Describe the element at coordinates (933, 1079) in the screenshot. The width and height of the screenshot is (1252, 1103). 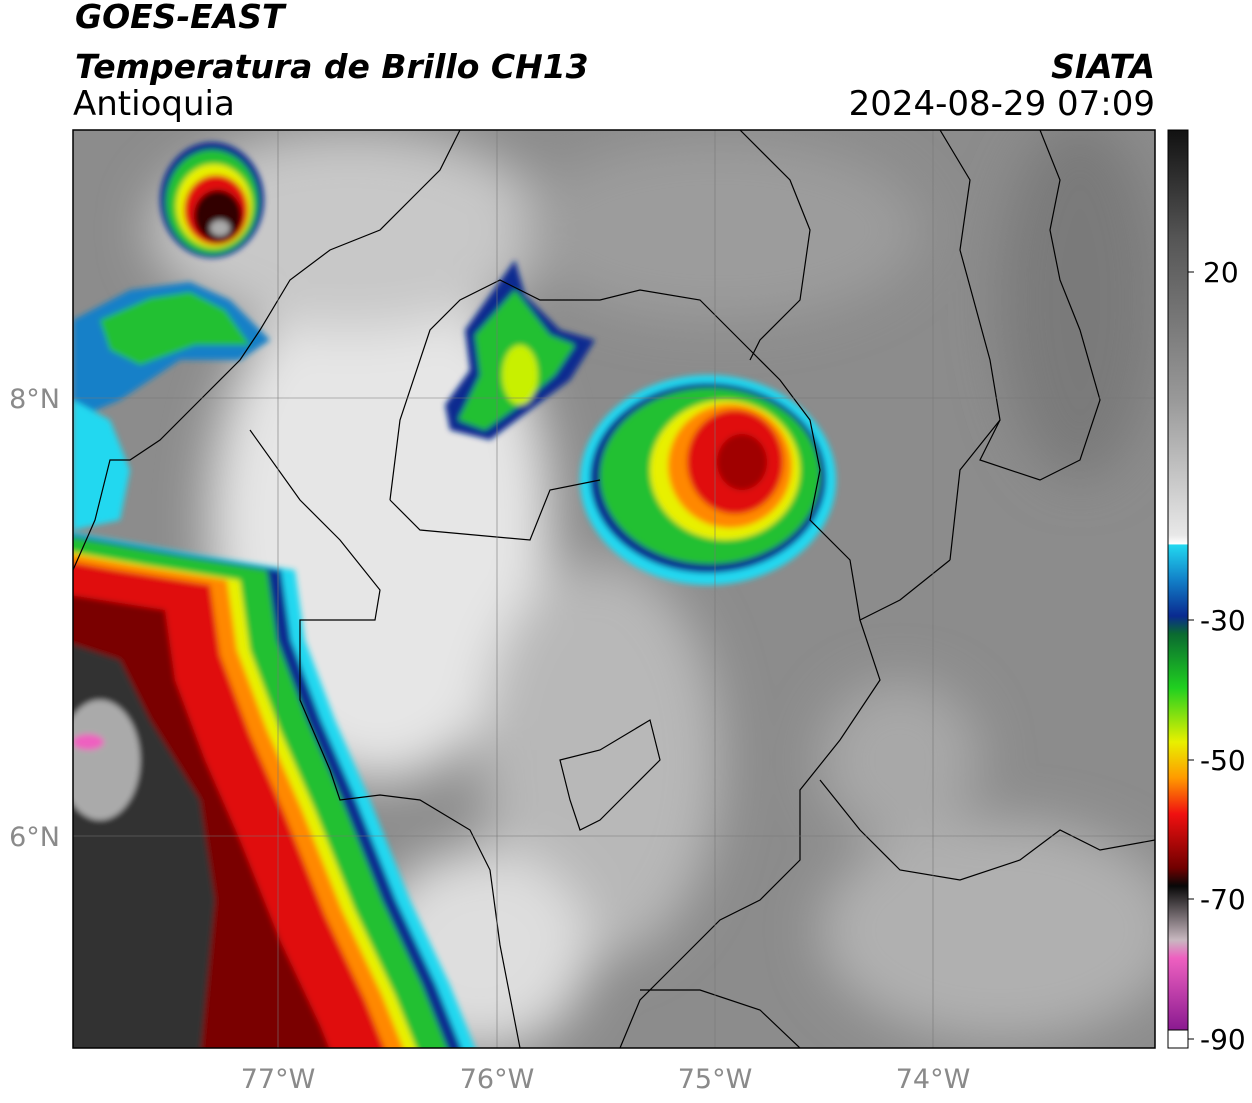
I see `lon-label: 74°W` at that location.